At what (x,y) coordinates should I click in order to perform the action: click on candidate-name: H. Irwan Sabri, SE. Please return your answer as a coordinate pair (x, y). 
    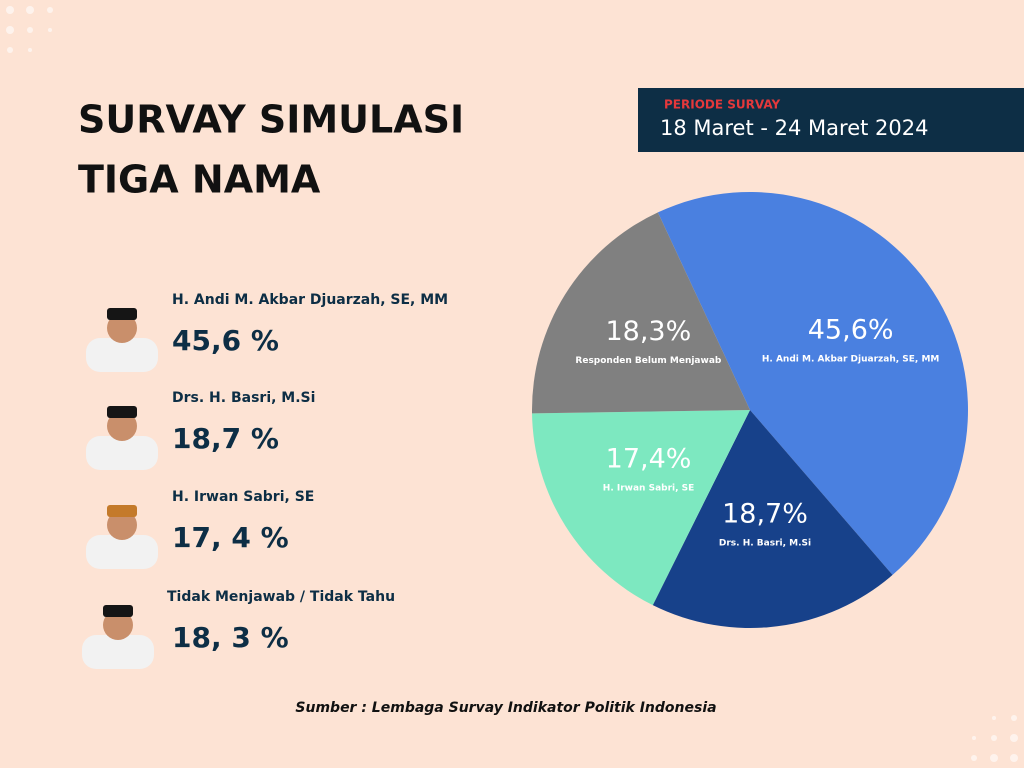
    Looking at the image, I should click on (243, 497).